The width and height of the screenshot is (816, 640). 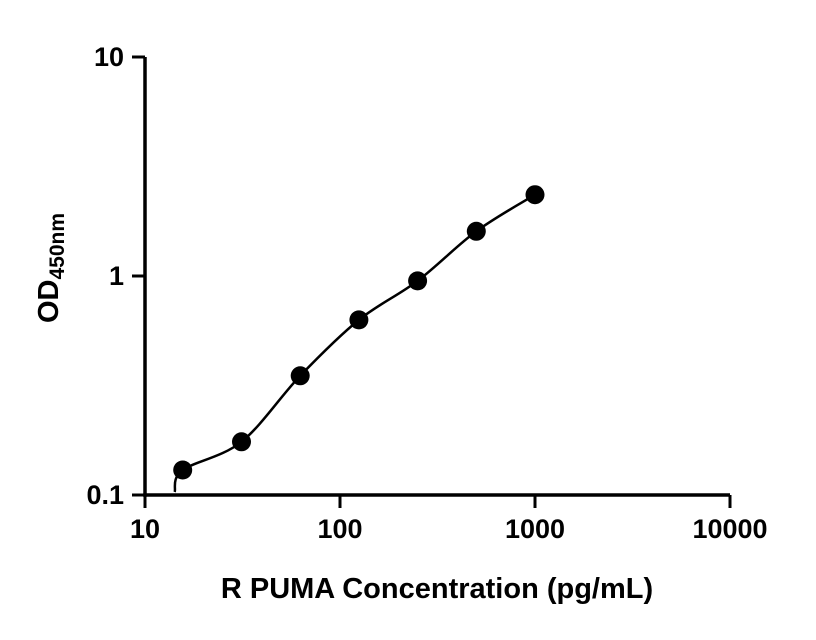 What do you see at coordinates (437, 589) in the screenshot?
I see `x-axis-title: R PUMA Concentration (pg/mL)` at bounding box center [437, 589].